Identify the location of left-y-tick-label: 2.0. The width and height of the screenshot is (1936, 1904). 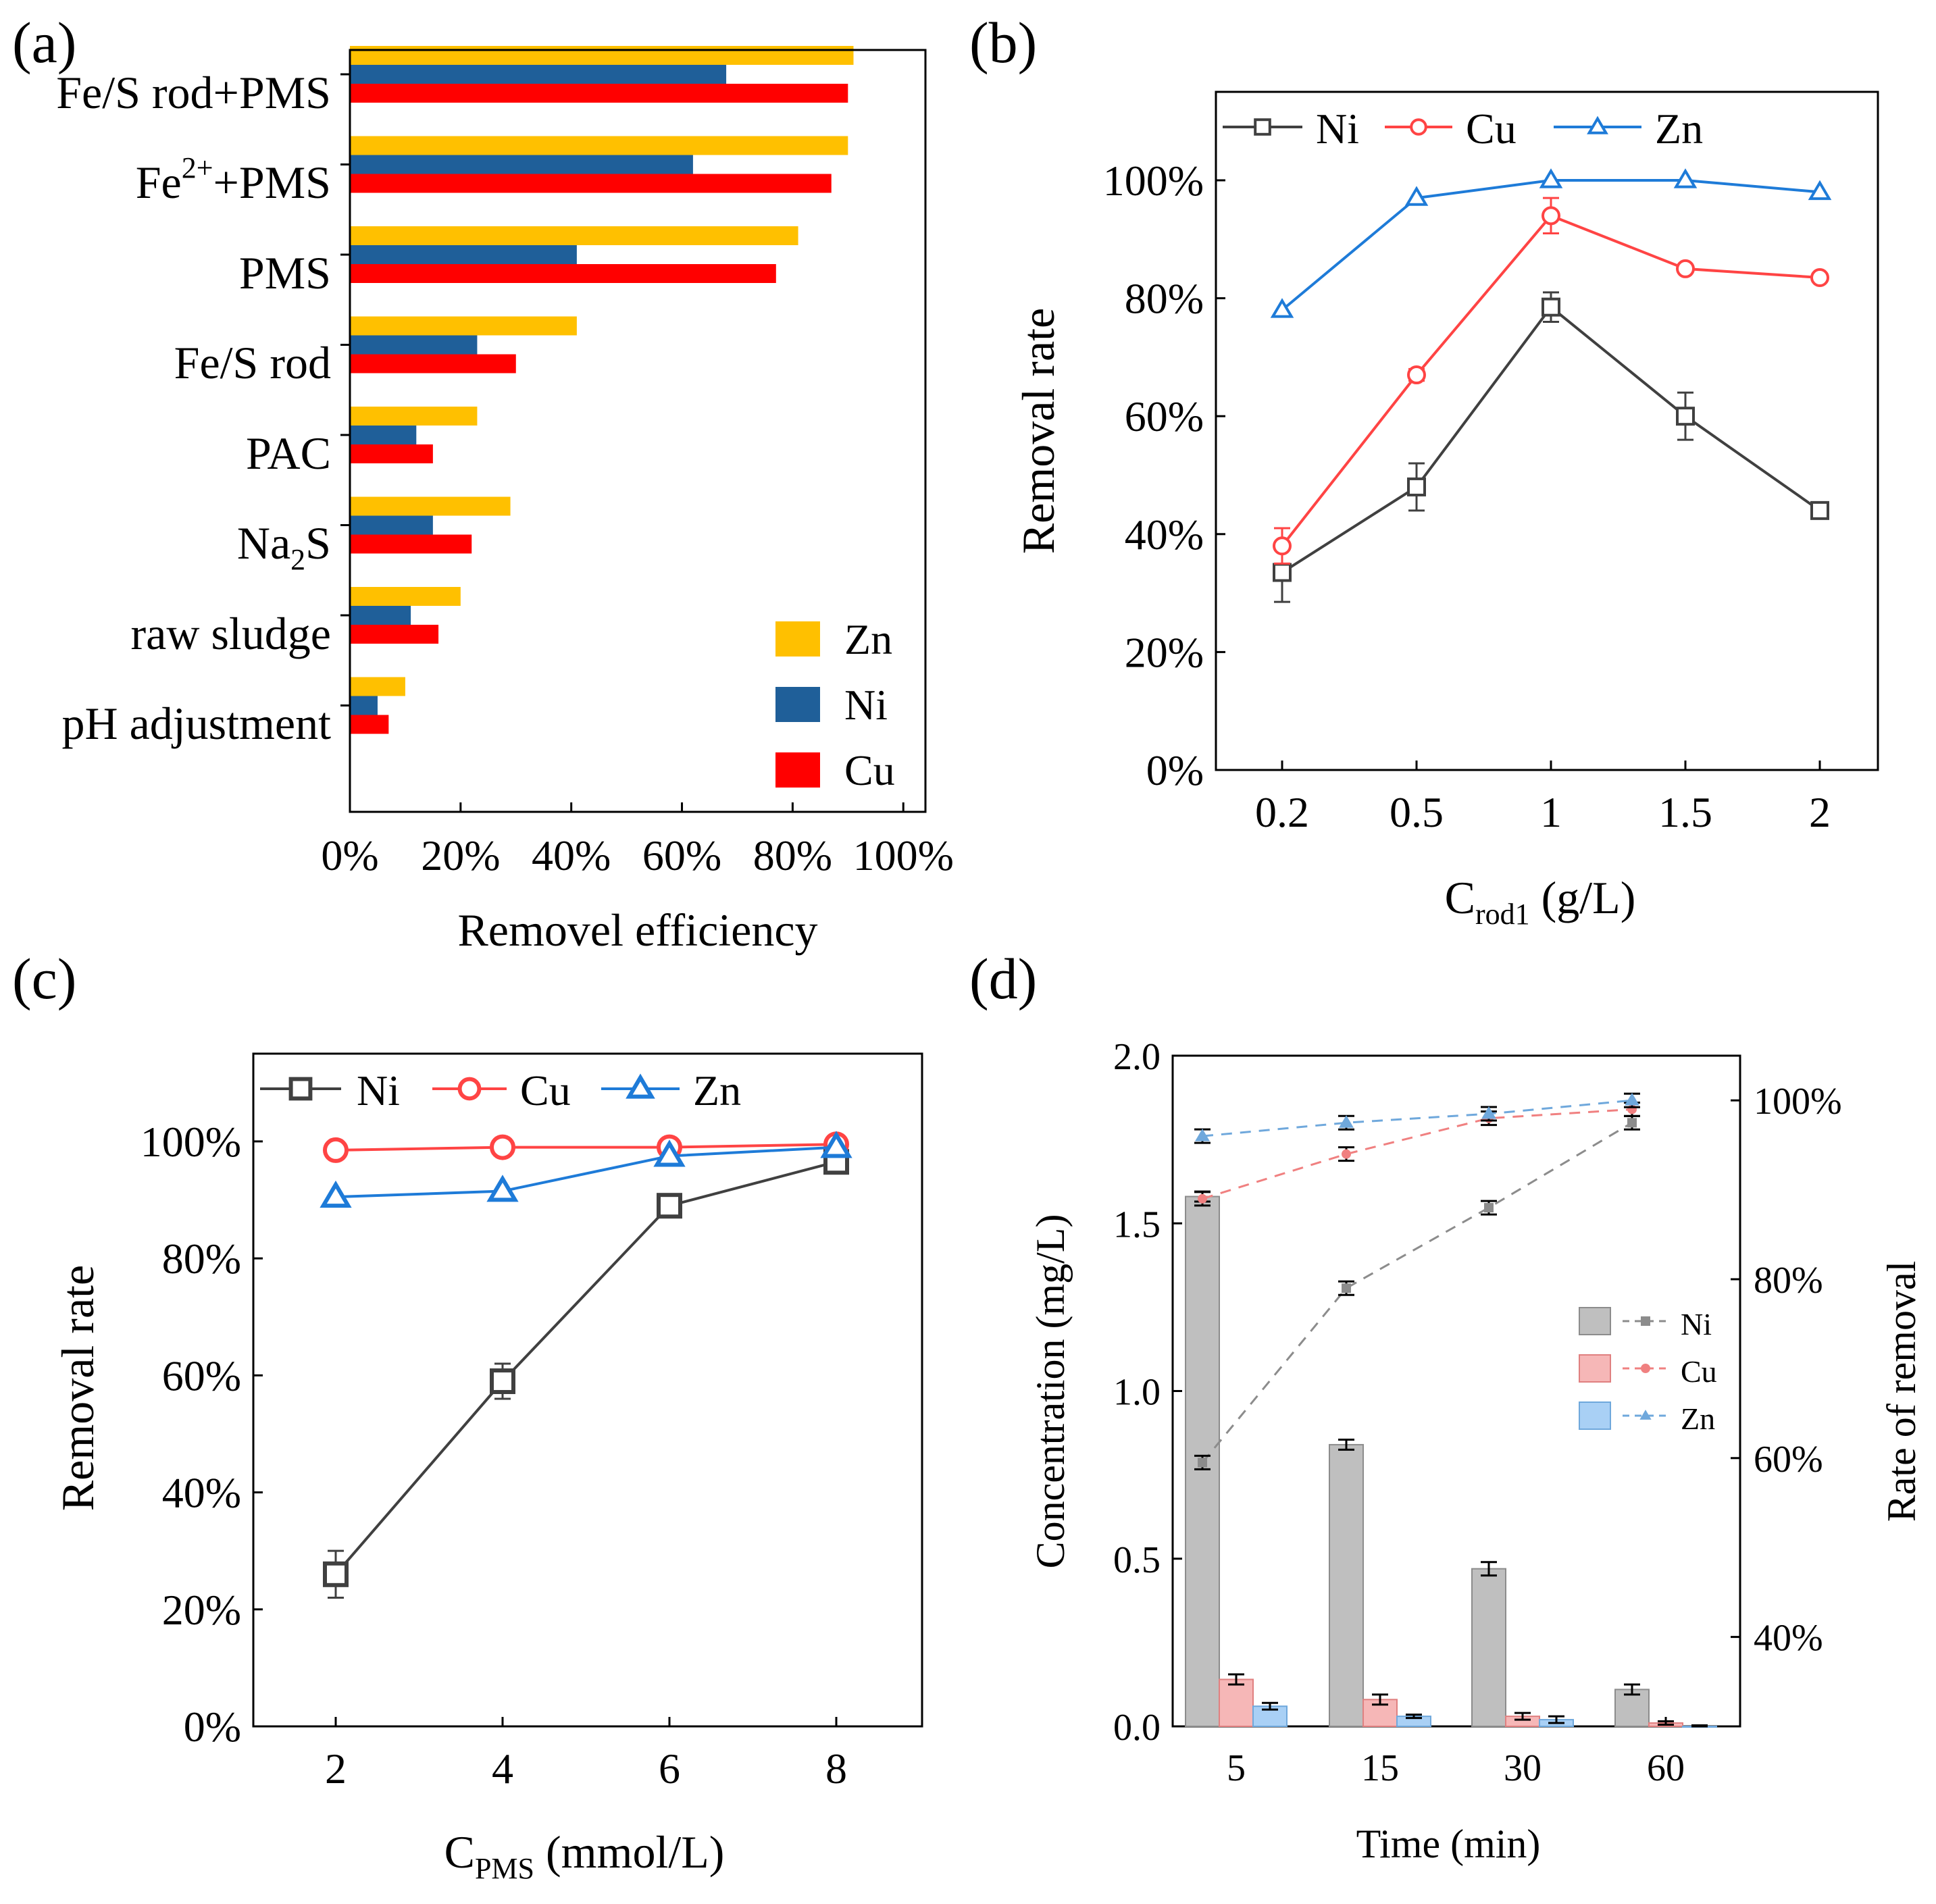
(1137, 1057).